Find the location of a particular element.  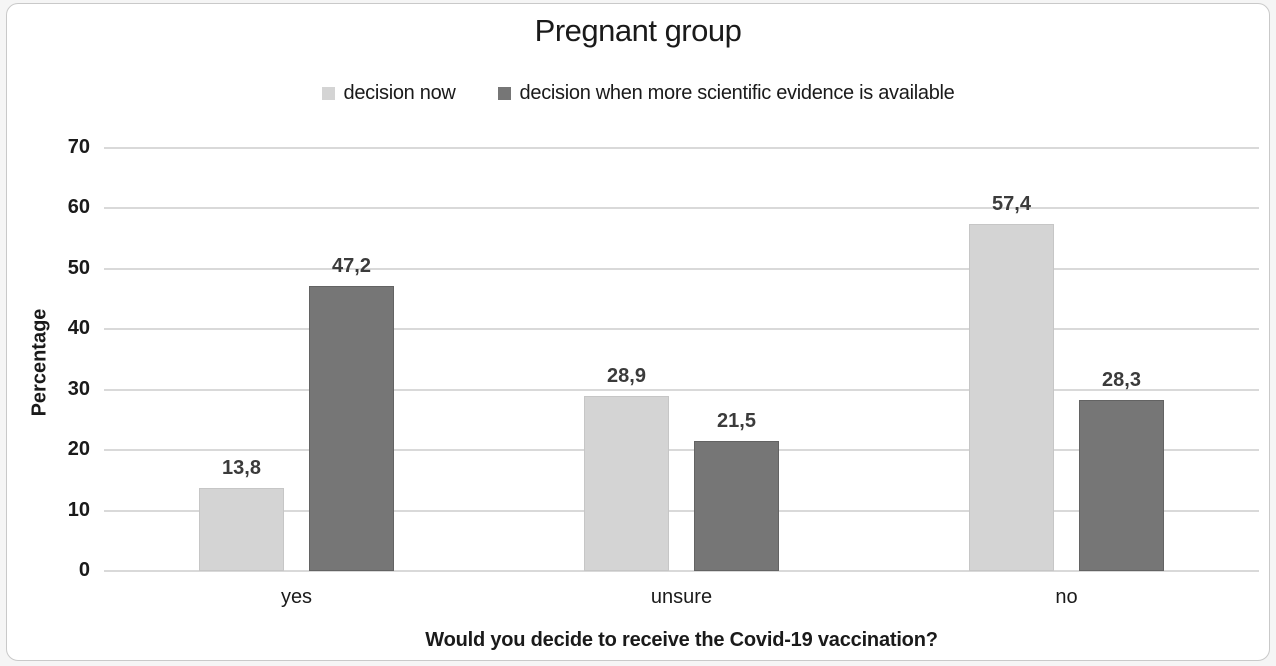

y-tick-label-50: 50 is located at coordinates (78, 267).